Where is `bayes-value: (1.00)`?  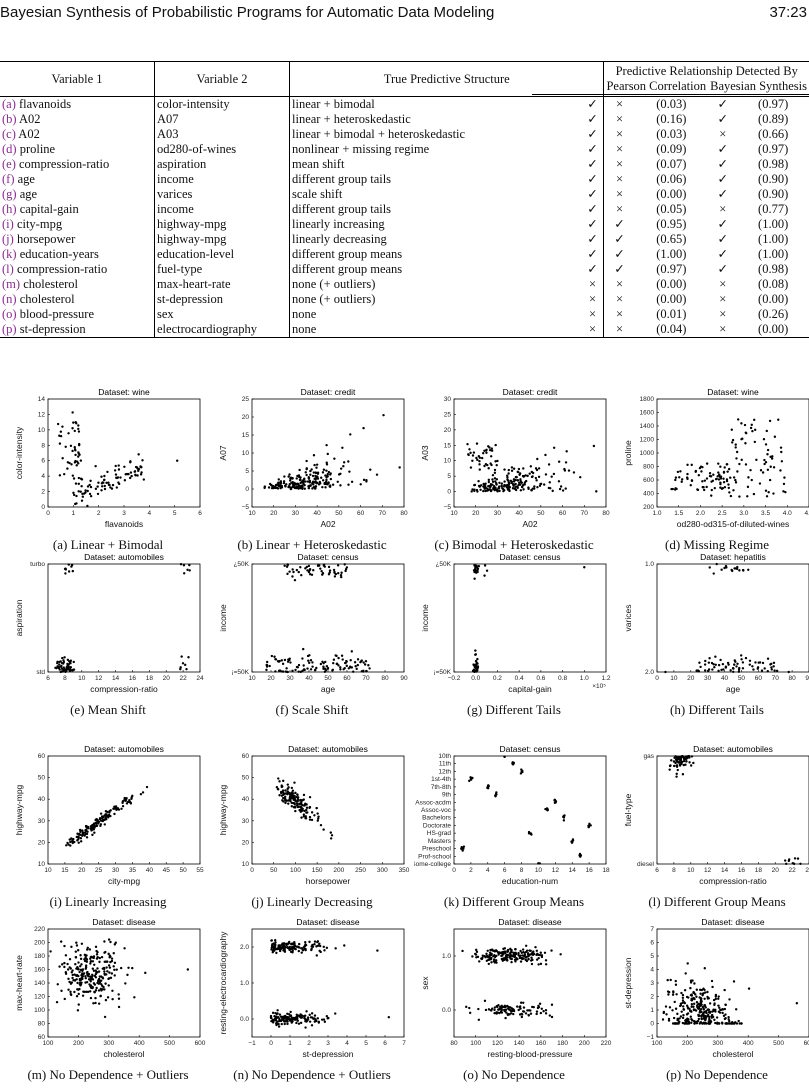
bayes-value: (1.00) is located at coordinates (773, 254).